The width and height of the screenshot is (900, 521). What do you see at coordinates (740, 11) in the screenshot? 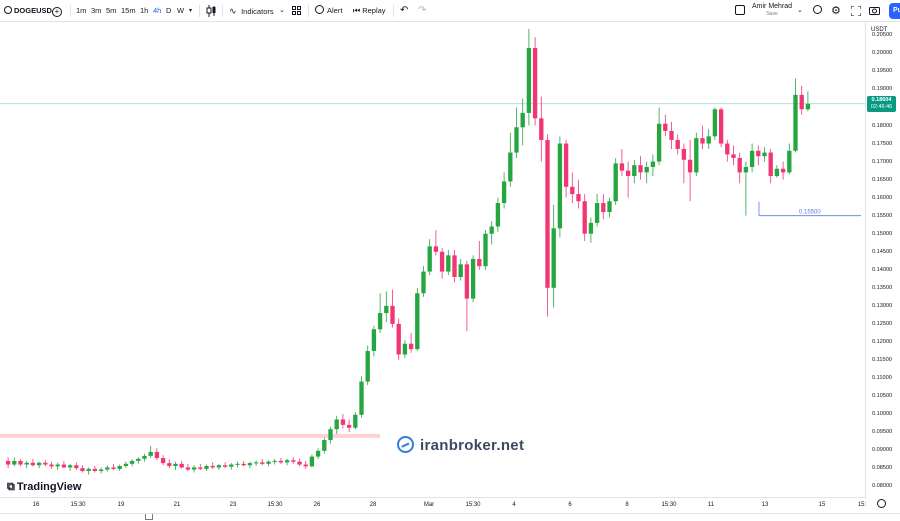
I see `layout-save-checkbox` at bounding box center [740, 11].